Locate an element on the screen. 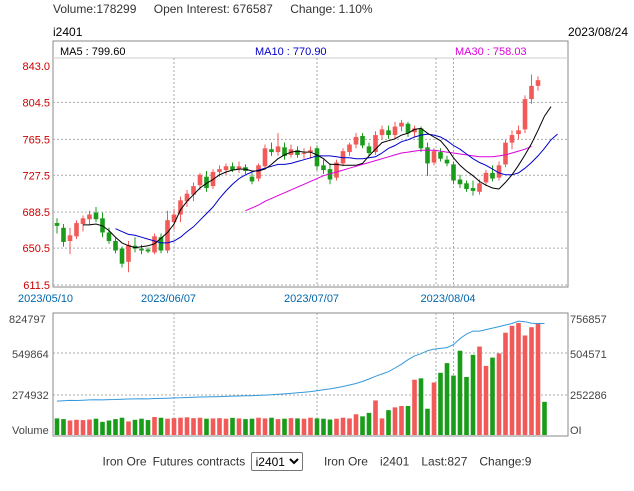 Image resolution: width=634 pixels, height=491 pixels. oi-mid-label: 504571 is located at coordinates (588, 355).